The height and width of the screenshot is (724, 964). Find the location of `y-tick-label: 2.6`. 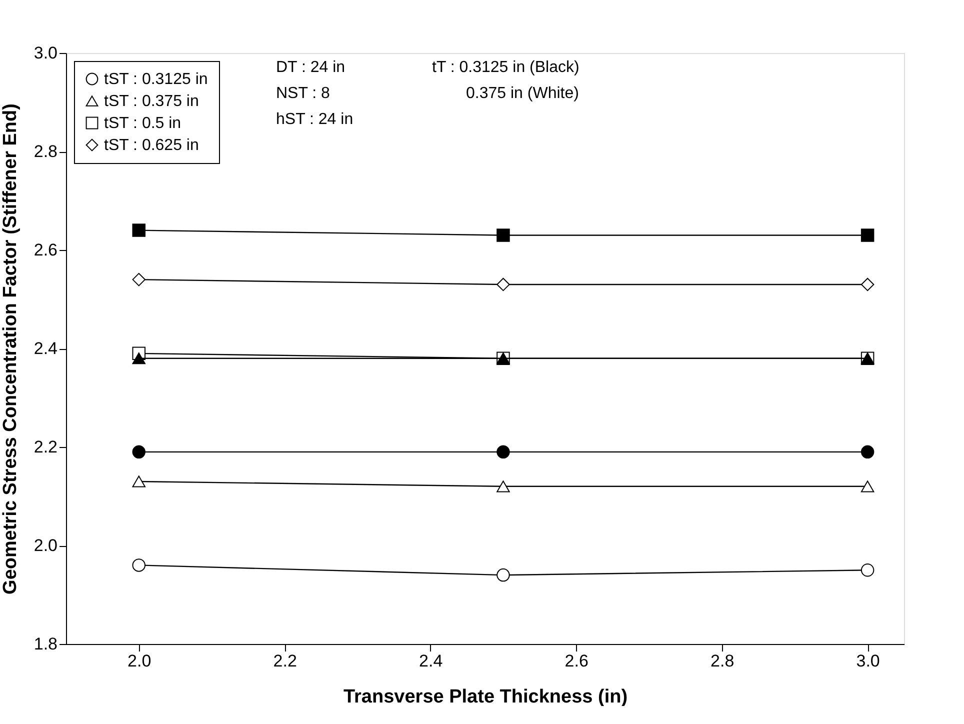

y-tick-label: 2.6 is located at coordinates (46, 250).